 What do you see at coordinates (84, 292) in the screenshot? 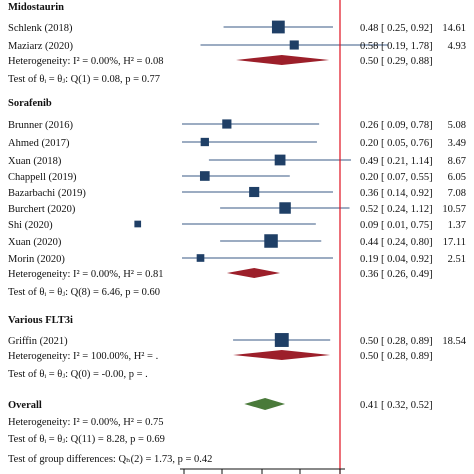
I see `group-test-label: Test of θᵢ = θⱼ: Q(8) = 6.46, p = 0.60` at bounding box center [84, 292].